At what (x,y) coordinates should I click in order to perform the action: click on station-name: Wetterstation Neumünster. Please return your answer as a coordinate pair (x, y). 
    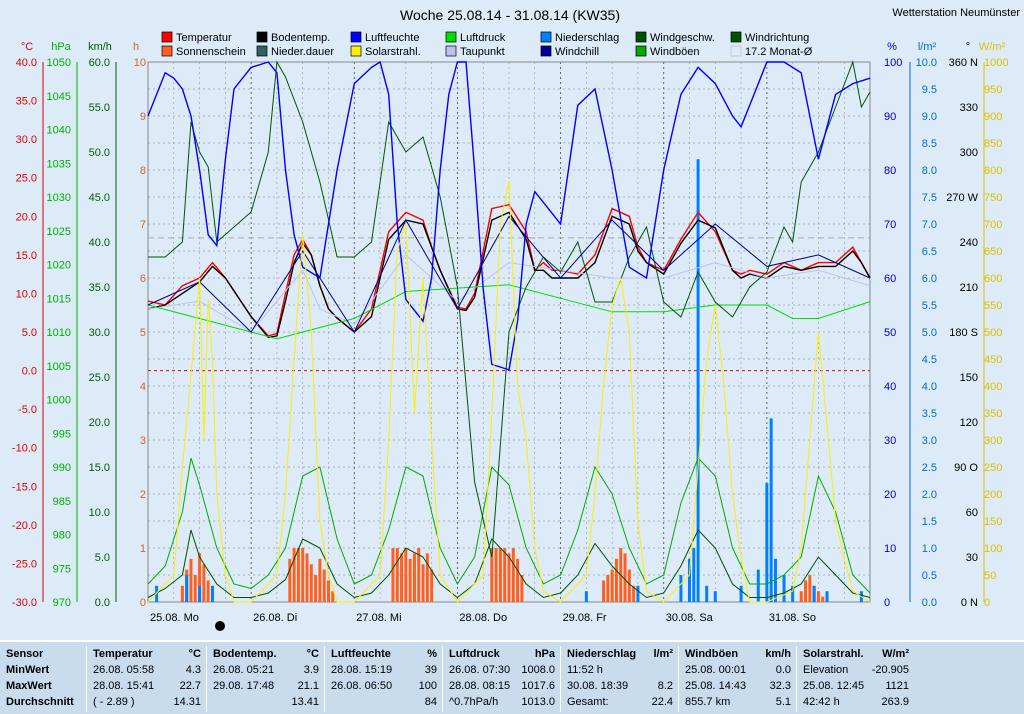
    Looking at the image, I should click on (956, 13).